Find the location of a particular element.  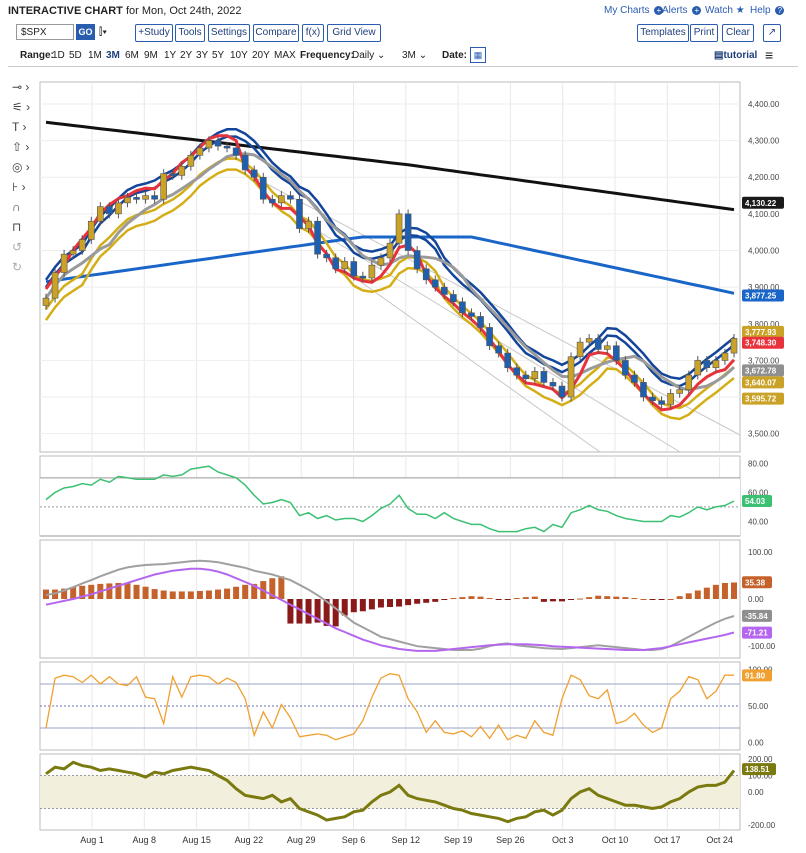

price-value-label: 3,777.93 is located at coordinates (761, 332).